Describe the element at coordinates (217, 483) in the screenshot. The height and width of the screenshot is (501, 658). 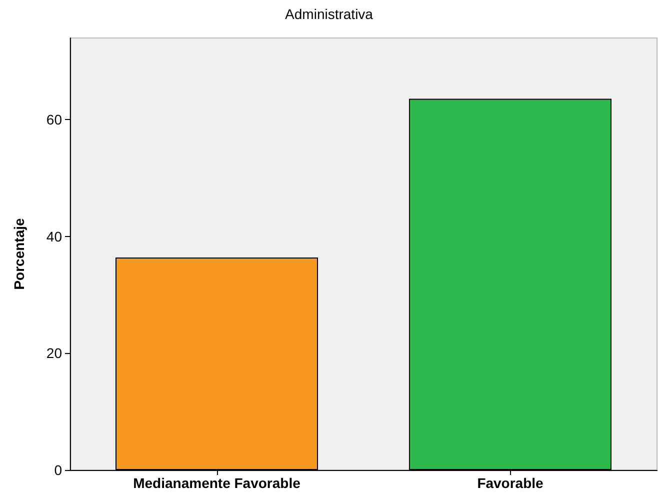
I see `x-tick-label: Medianamente Favorable` at that location.